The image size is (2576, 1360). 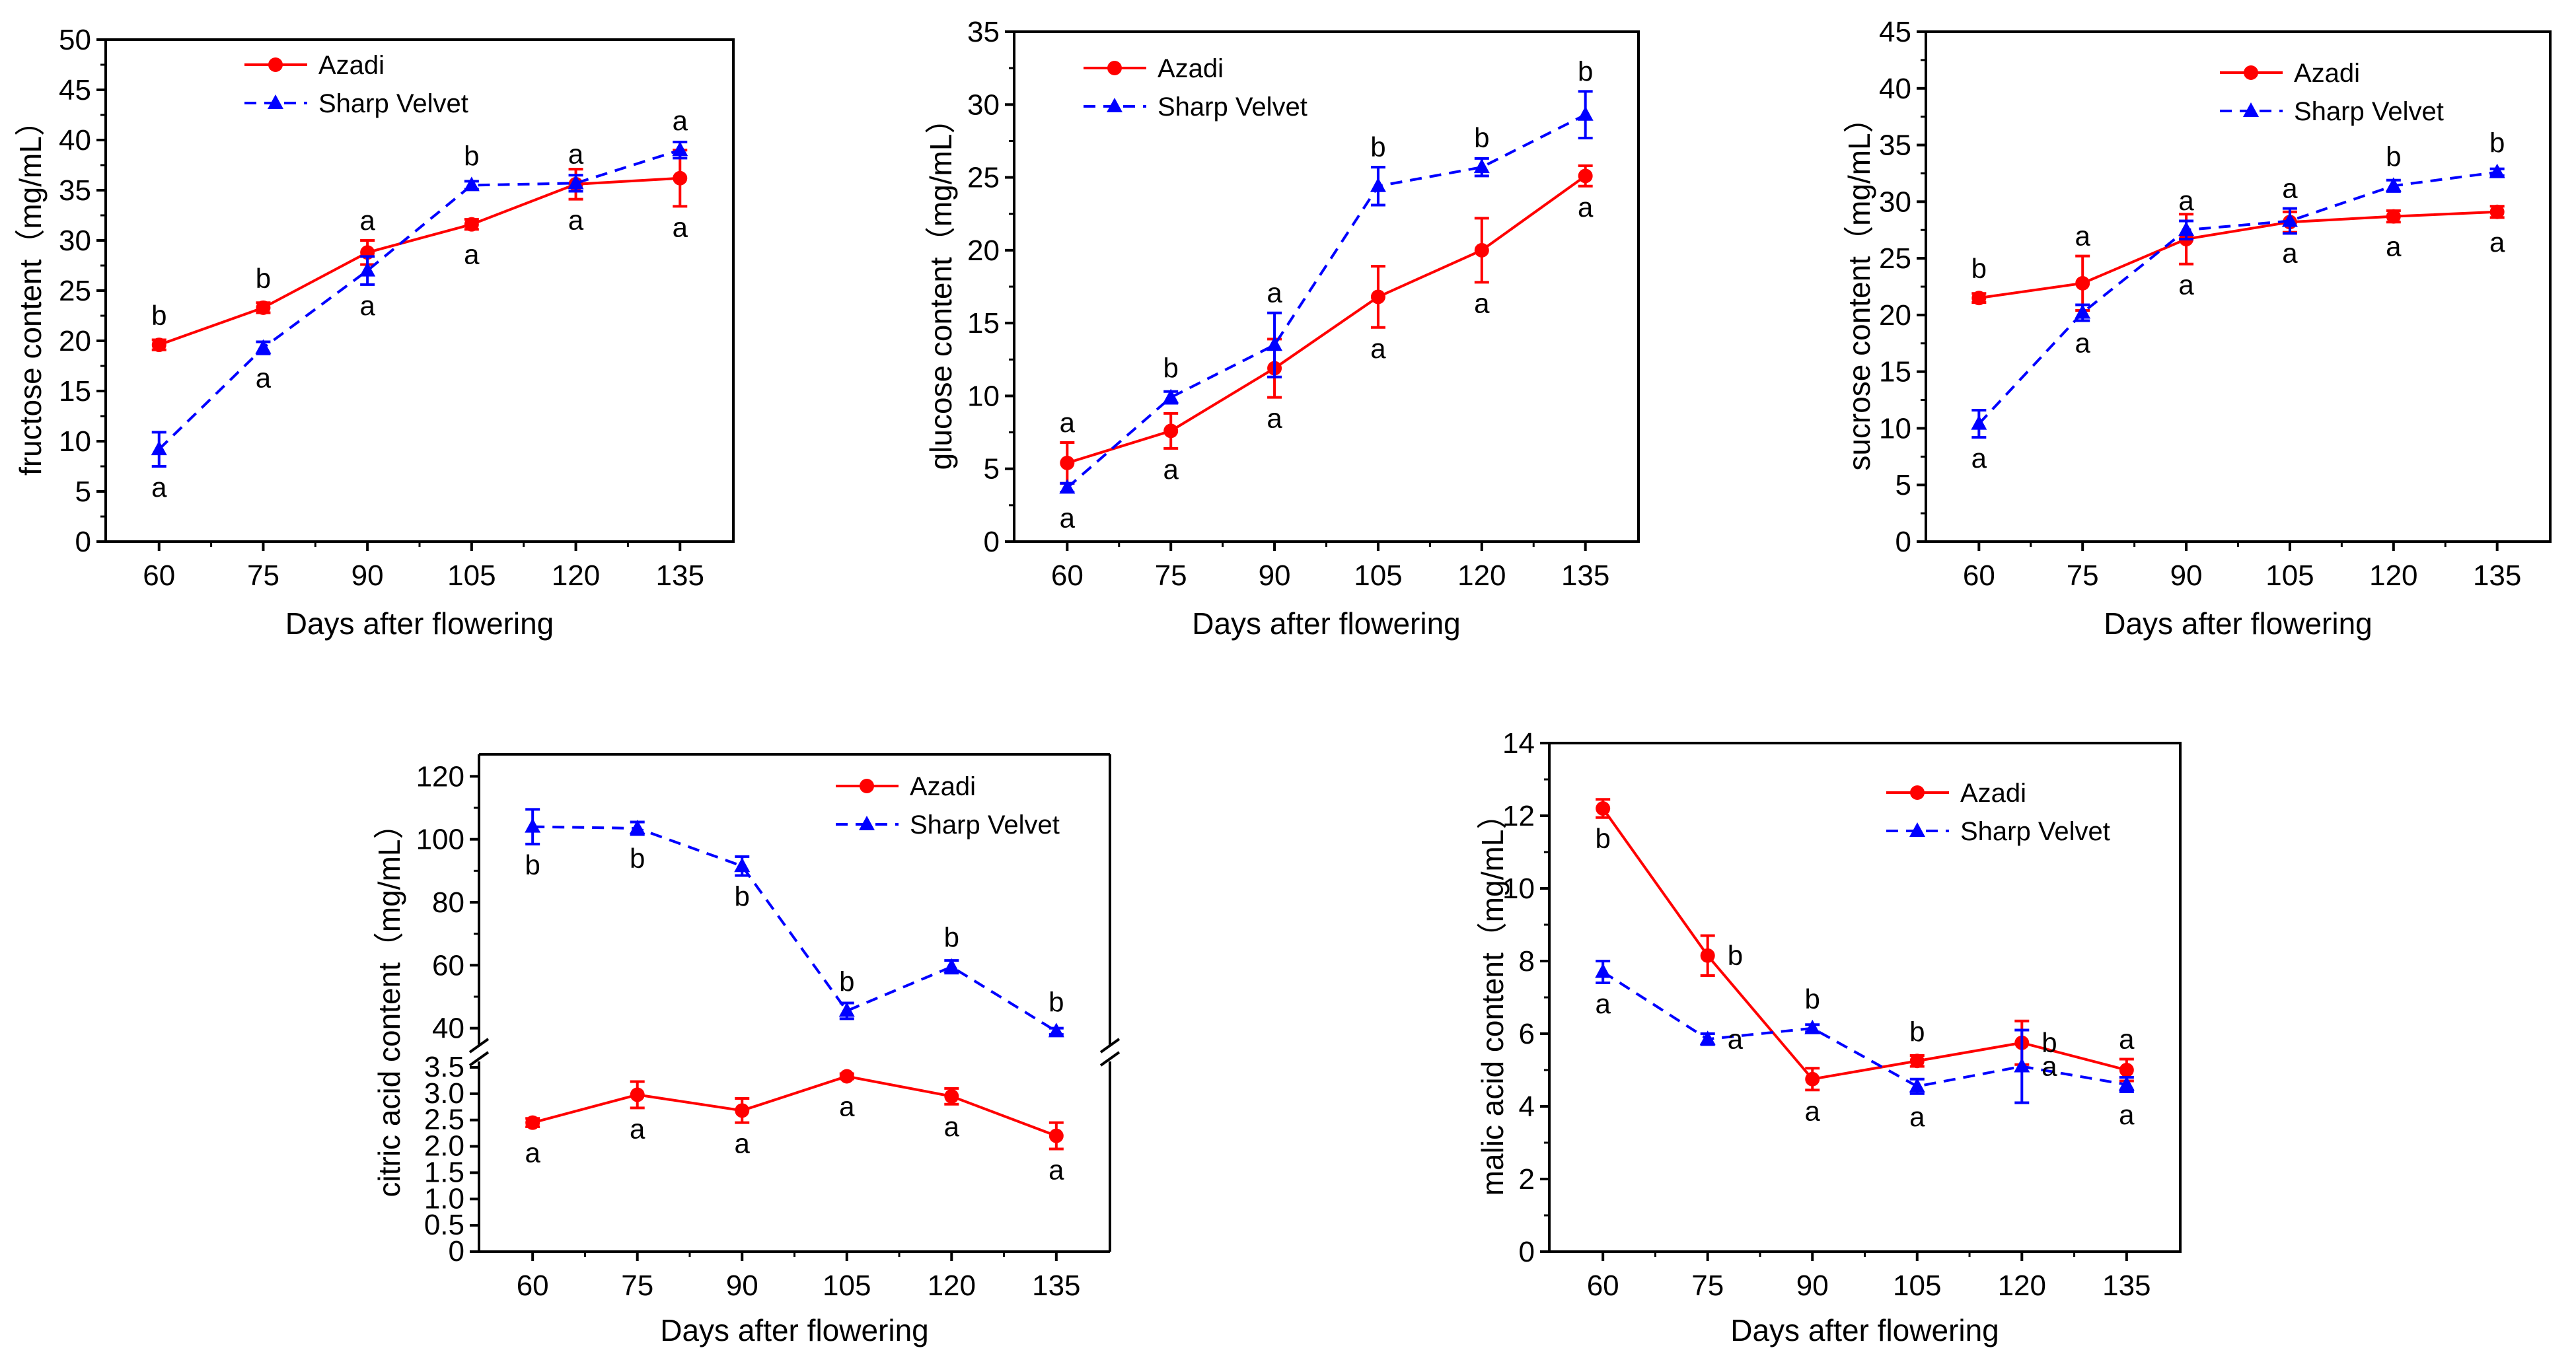 I want to click on y-tick-label: 35, so click(x=1895, y=145).